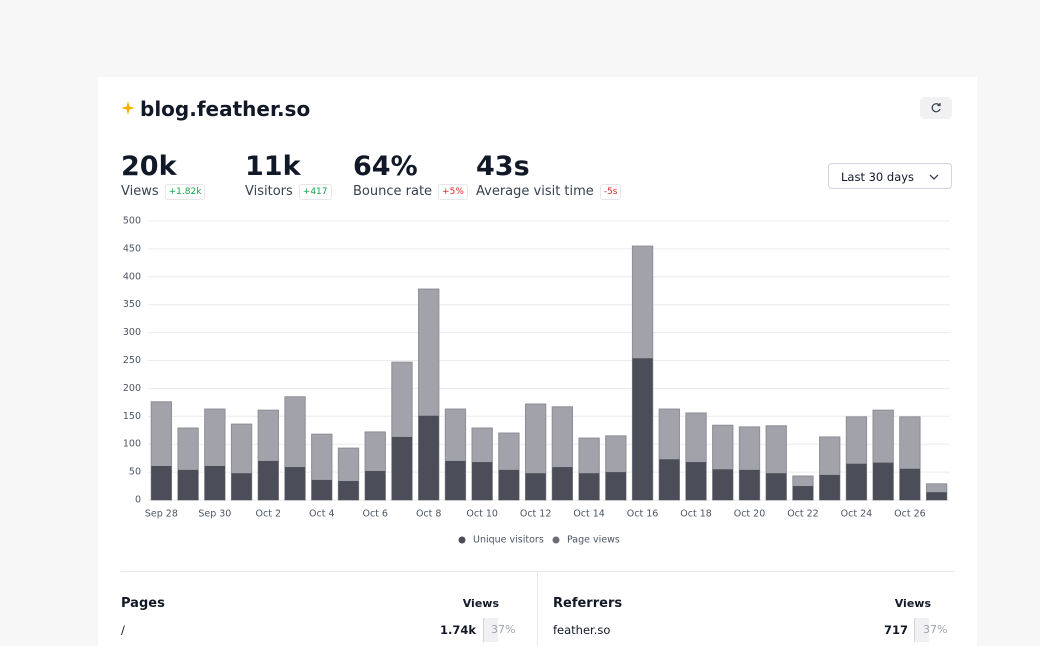 This screenshot has height=646, width=1040. What do you see at coordinates (508, 540) in the screenshot?
I see `legend-label: Unique visitors` at bounding box center [508, 540].